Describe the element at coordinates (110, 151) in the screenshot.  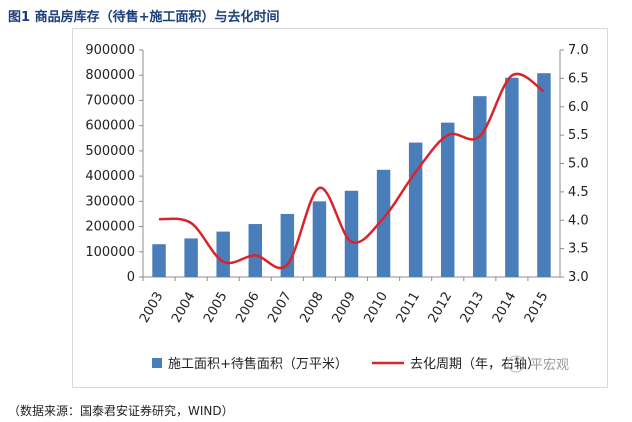
I see `y-left-tick-label: 500000` at that location.